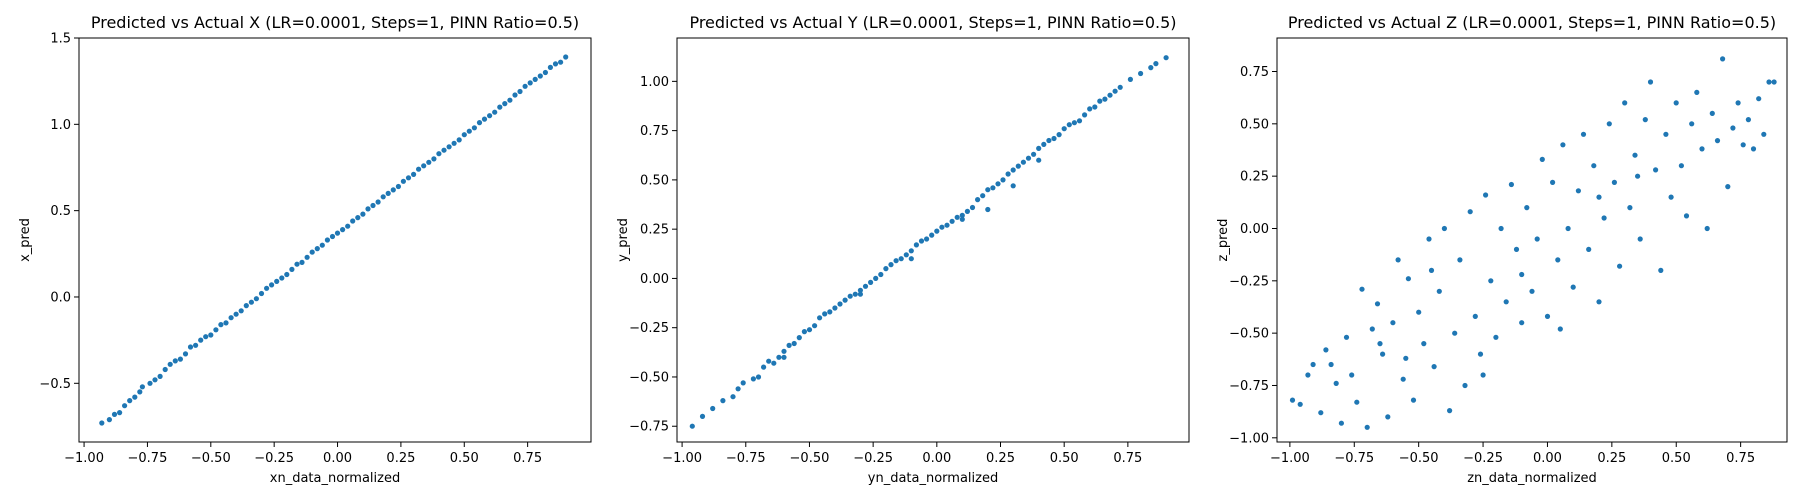 The width and height of the screenshot is (1800, 500). I want to click on y-tick-label: 0.5, so click(60, 211).